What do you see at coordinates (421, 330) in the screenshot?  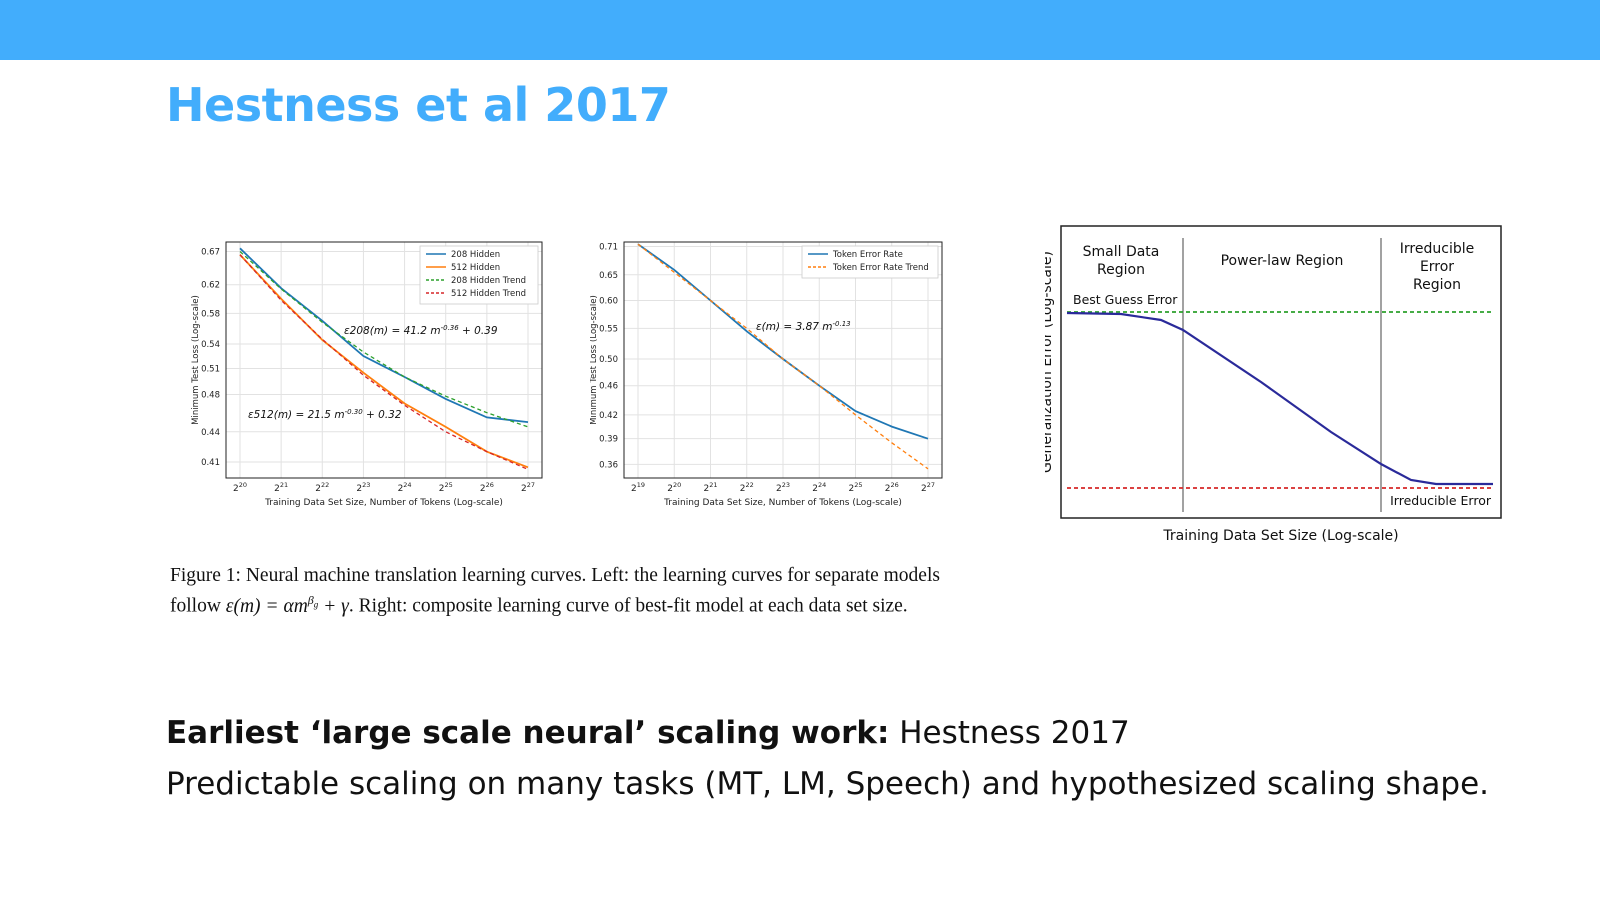 I see `equation-annotation: ε208(m) = 41.2 m-0.36 + 0.39` at bounding box center [421, 330].